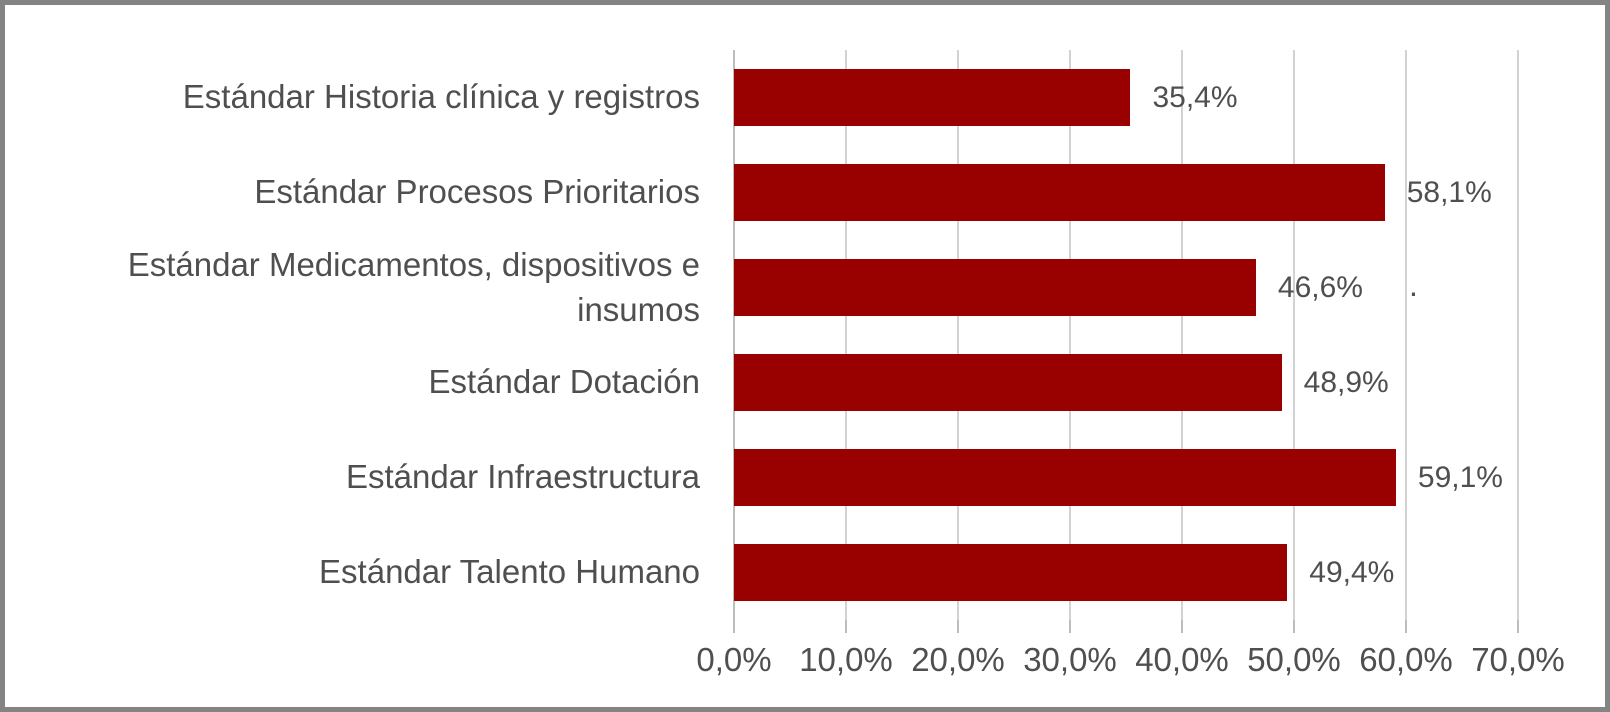 Image resolution: width=1610 pixels, height=712 pixels. What do you see at coordinates (441, 97) in the screenshot?
I see `category-label: Estándar Historia clínica y registros` at bounding box center [441, 97].